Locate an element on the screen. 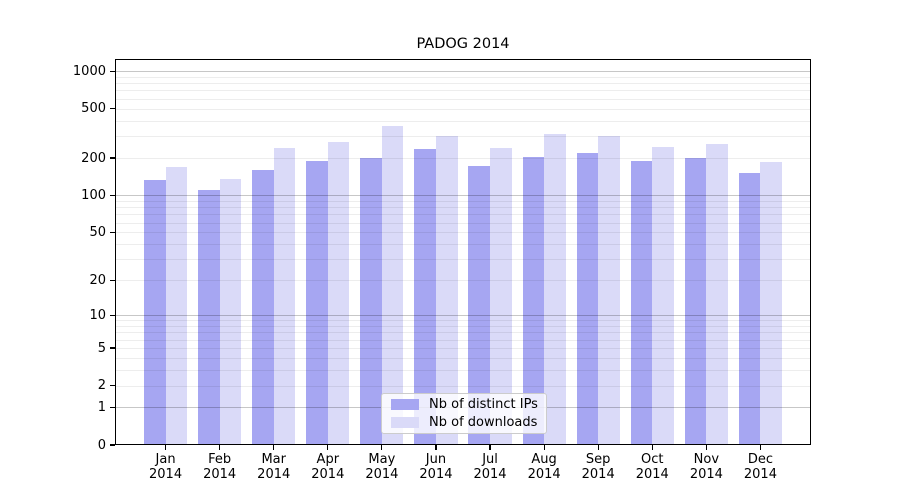 The height and width of the screenshot is (500, 900). bar-downloads-nov is located at coordinates (717, 294).